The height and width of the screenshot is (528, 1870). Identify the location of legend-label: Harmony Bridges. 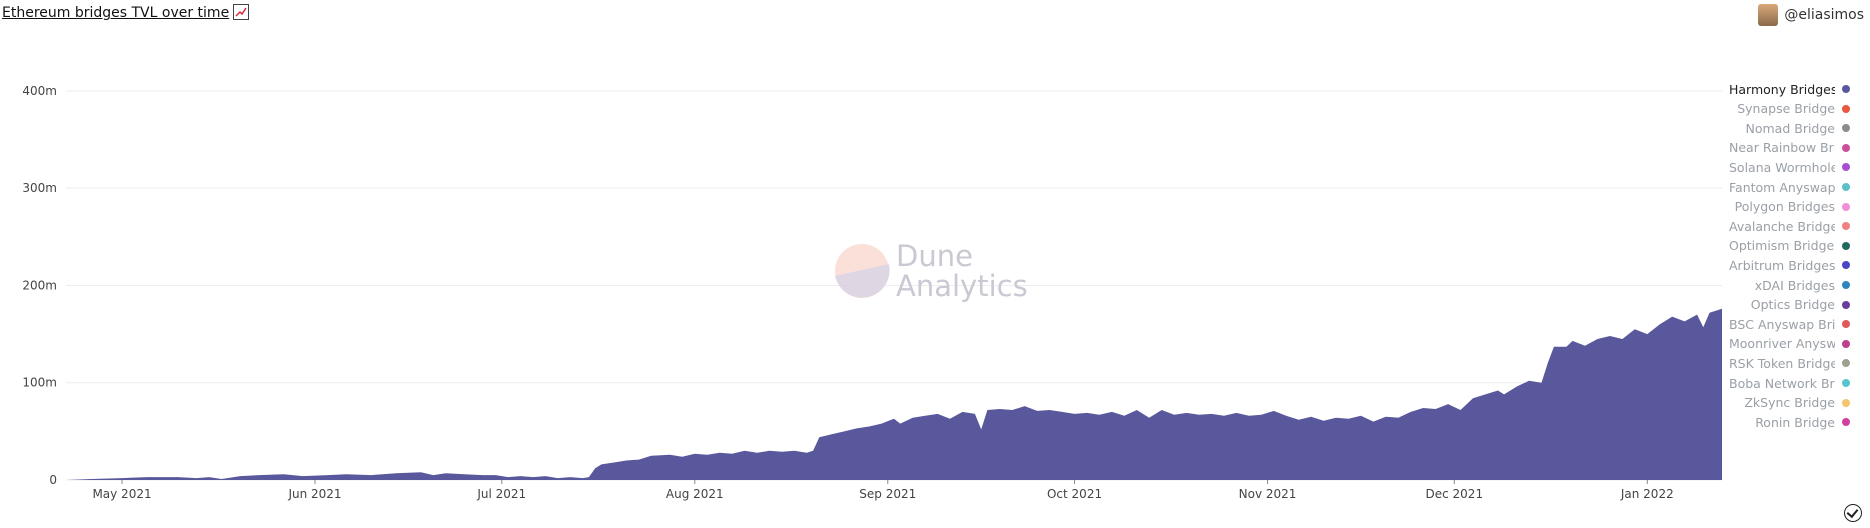
(1782, 89).